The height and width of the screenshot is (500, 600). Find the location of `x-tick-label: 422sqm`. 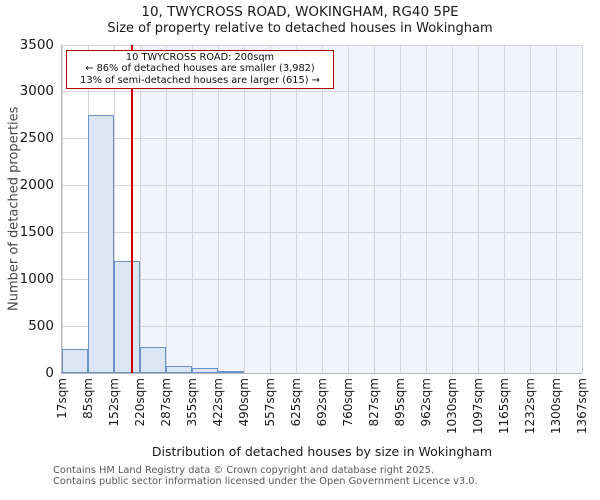

x-tick-label: 422sqm is located at coordinates (218, 402).